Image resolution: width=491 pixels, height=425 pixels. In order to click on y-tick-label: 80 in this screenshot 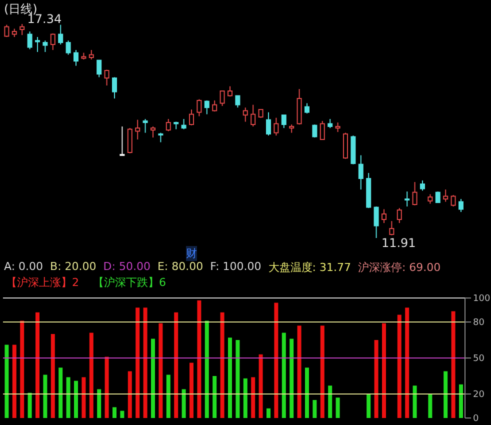, I will do `click(479, 323)`.